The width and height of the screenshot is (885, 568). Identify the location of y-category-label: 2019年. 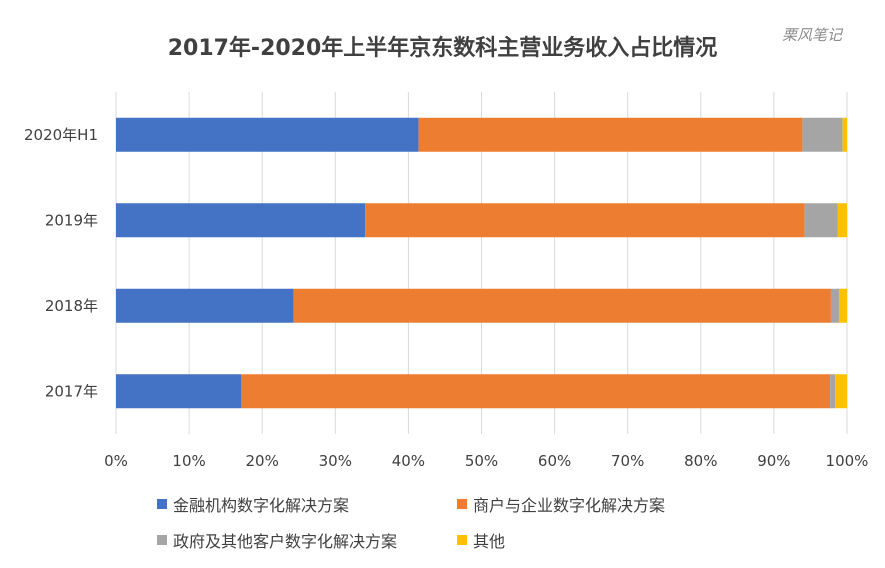
(71, 220).